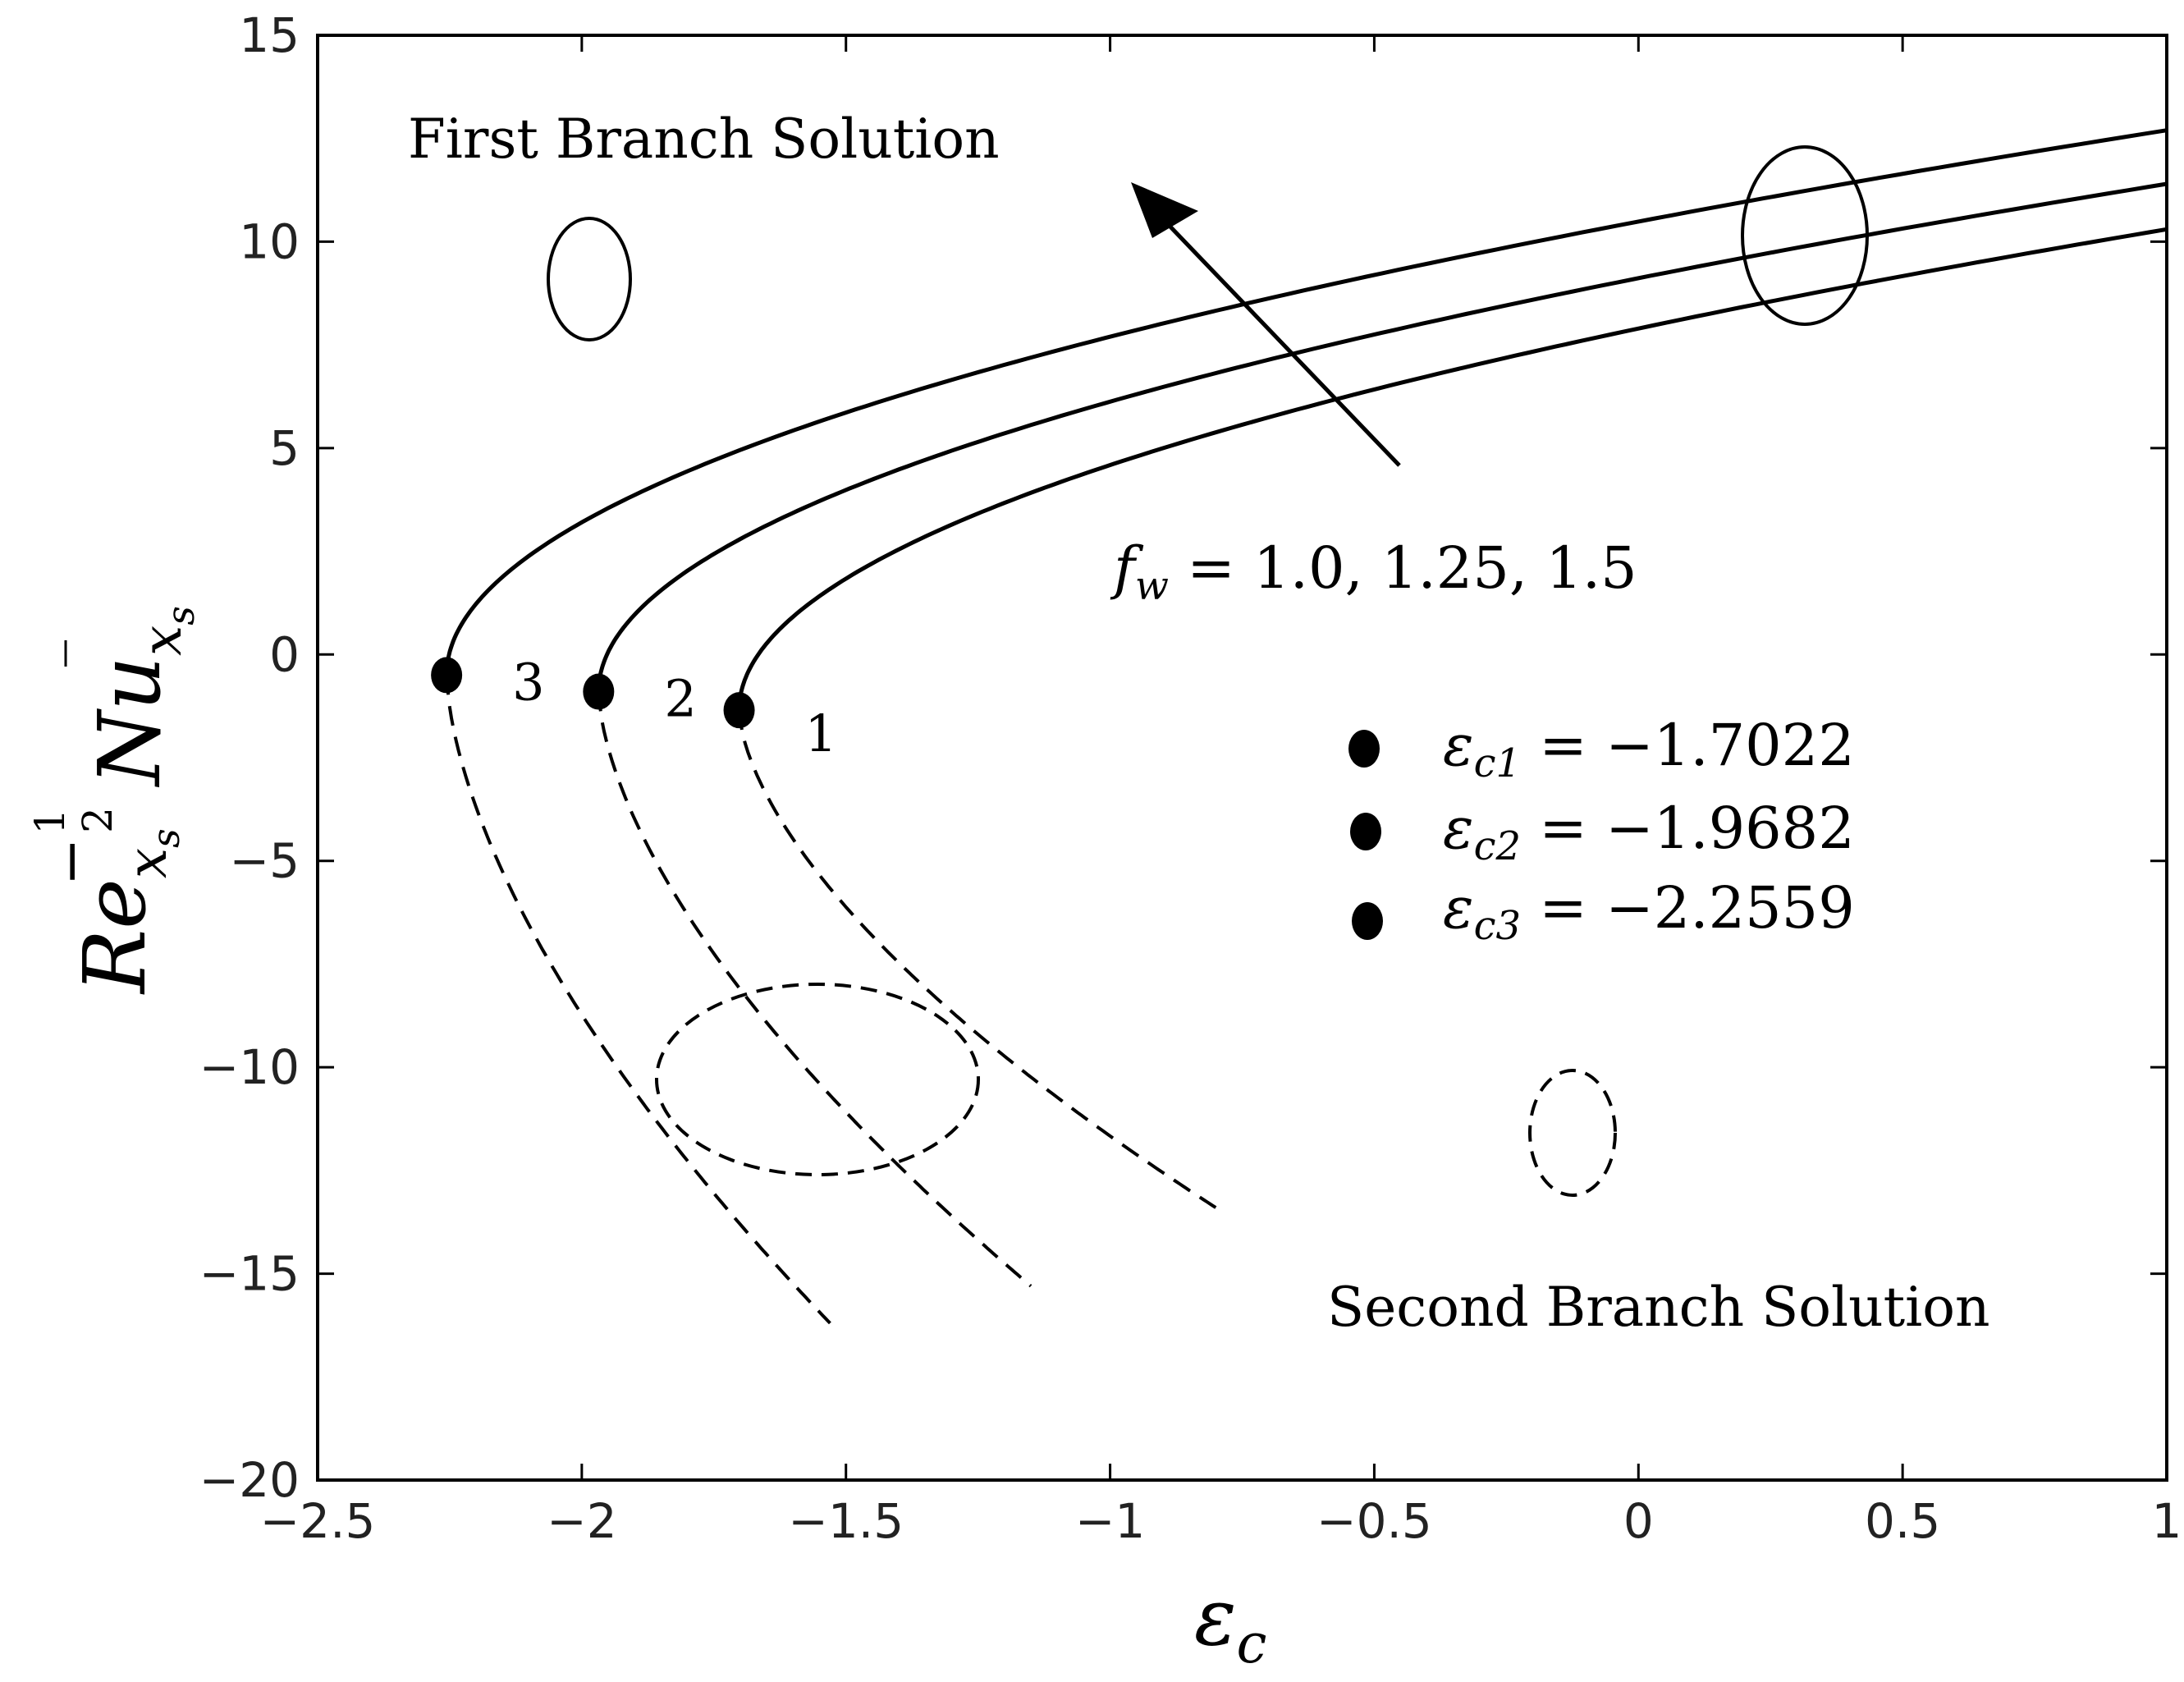 This screenshot has height=1682, width=2184. Describe the element at coordinates (1649, 911) in the screenshot. I see `legend-entry-3: εc3 = −2.2559` at that location.